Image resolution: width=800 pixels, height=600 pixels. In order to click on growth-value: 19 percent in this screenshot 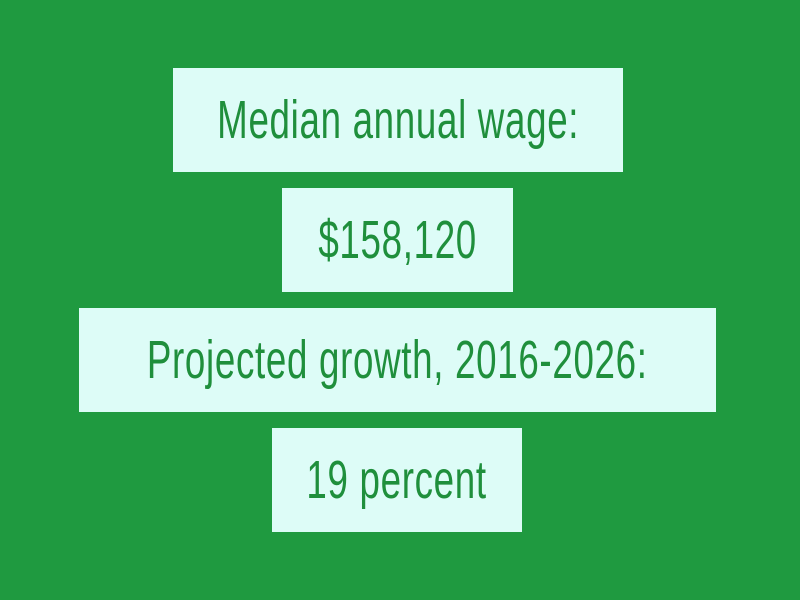, I will do `click(397, 480)`.